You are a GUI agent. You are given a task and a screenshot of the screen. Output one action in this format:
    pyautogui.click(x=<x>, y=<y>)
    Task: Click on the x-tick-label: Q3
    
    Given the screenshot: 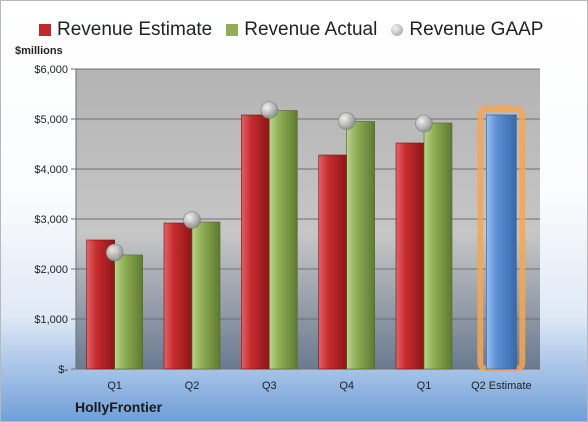 What is the action you would take?
    pyautogui.click(x=269, y=386)
    